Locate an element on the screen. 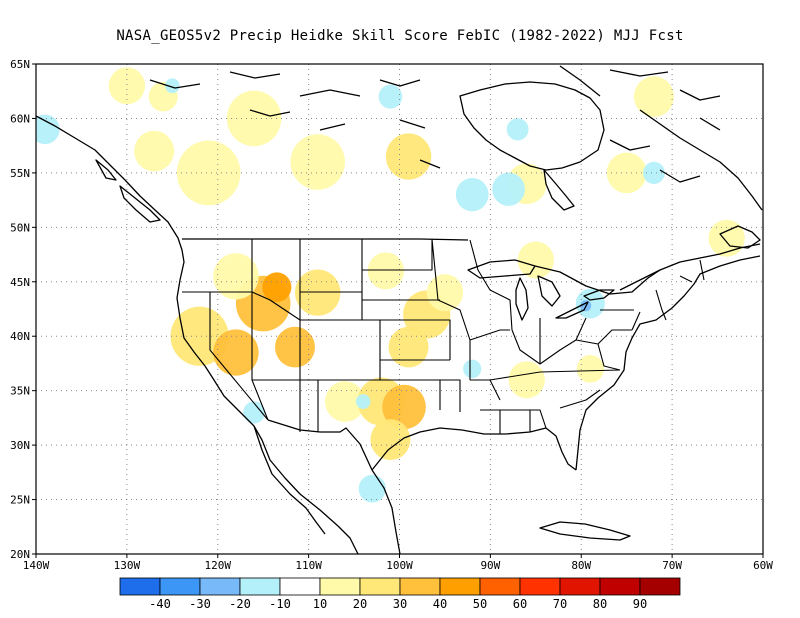  colorbar-label: 10 is located at coordinates (320, 604).